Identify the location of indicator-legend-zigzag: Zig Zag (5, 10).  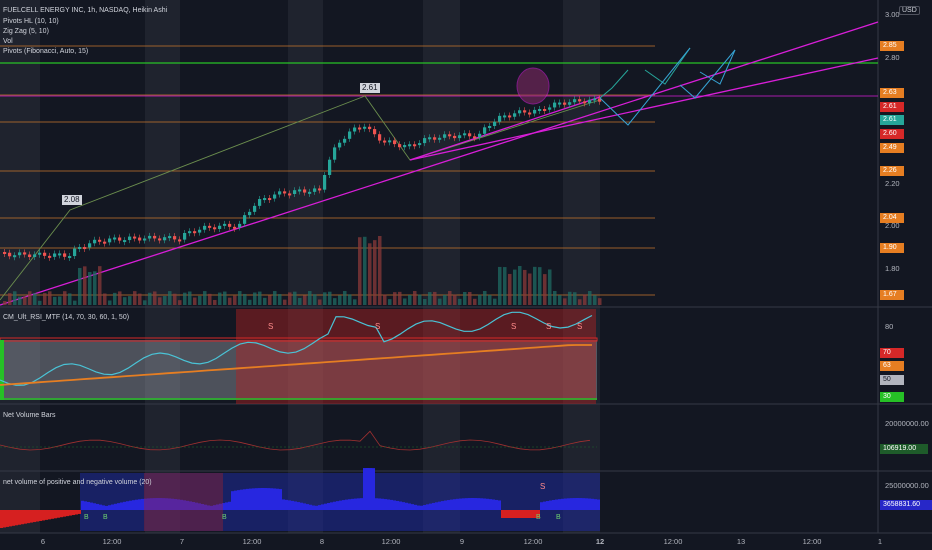
(26, 31).